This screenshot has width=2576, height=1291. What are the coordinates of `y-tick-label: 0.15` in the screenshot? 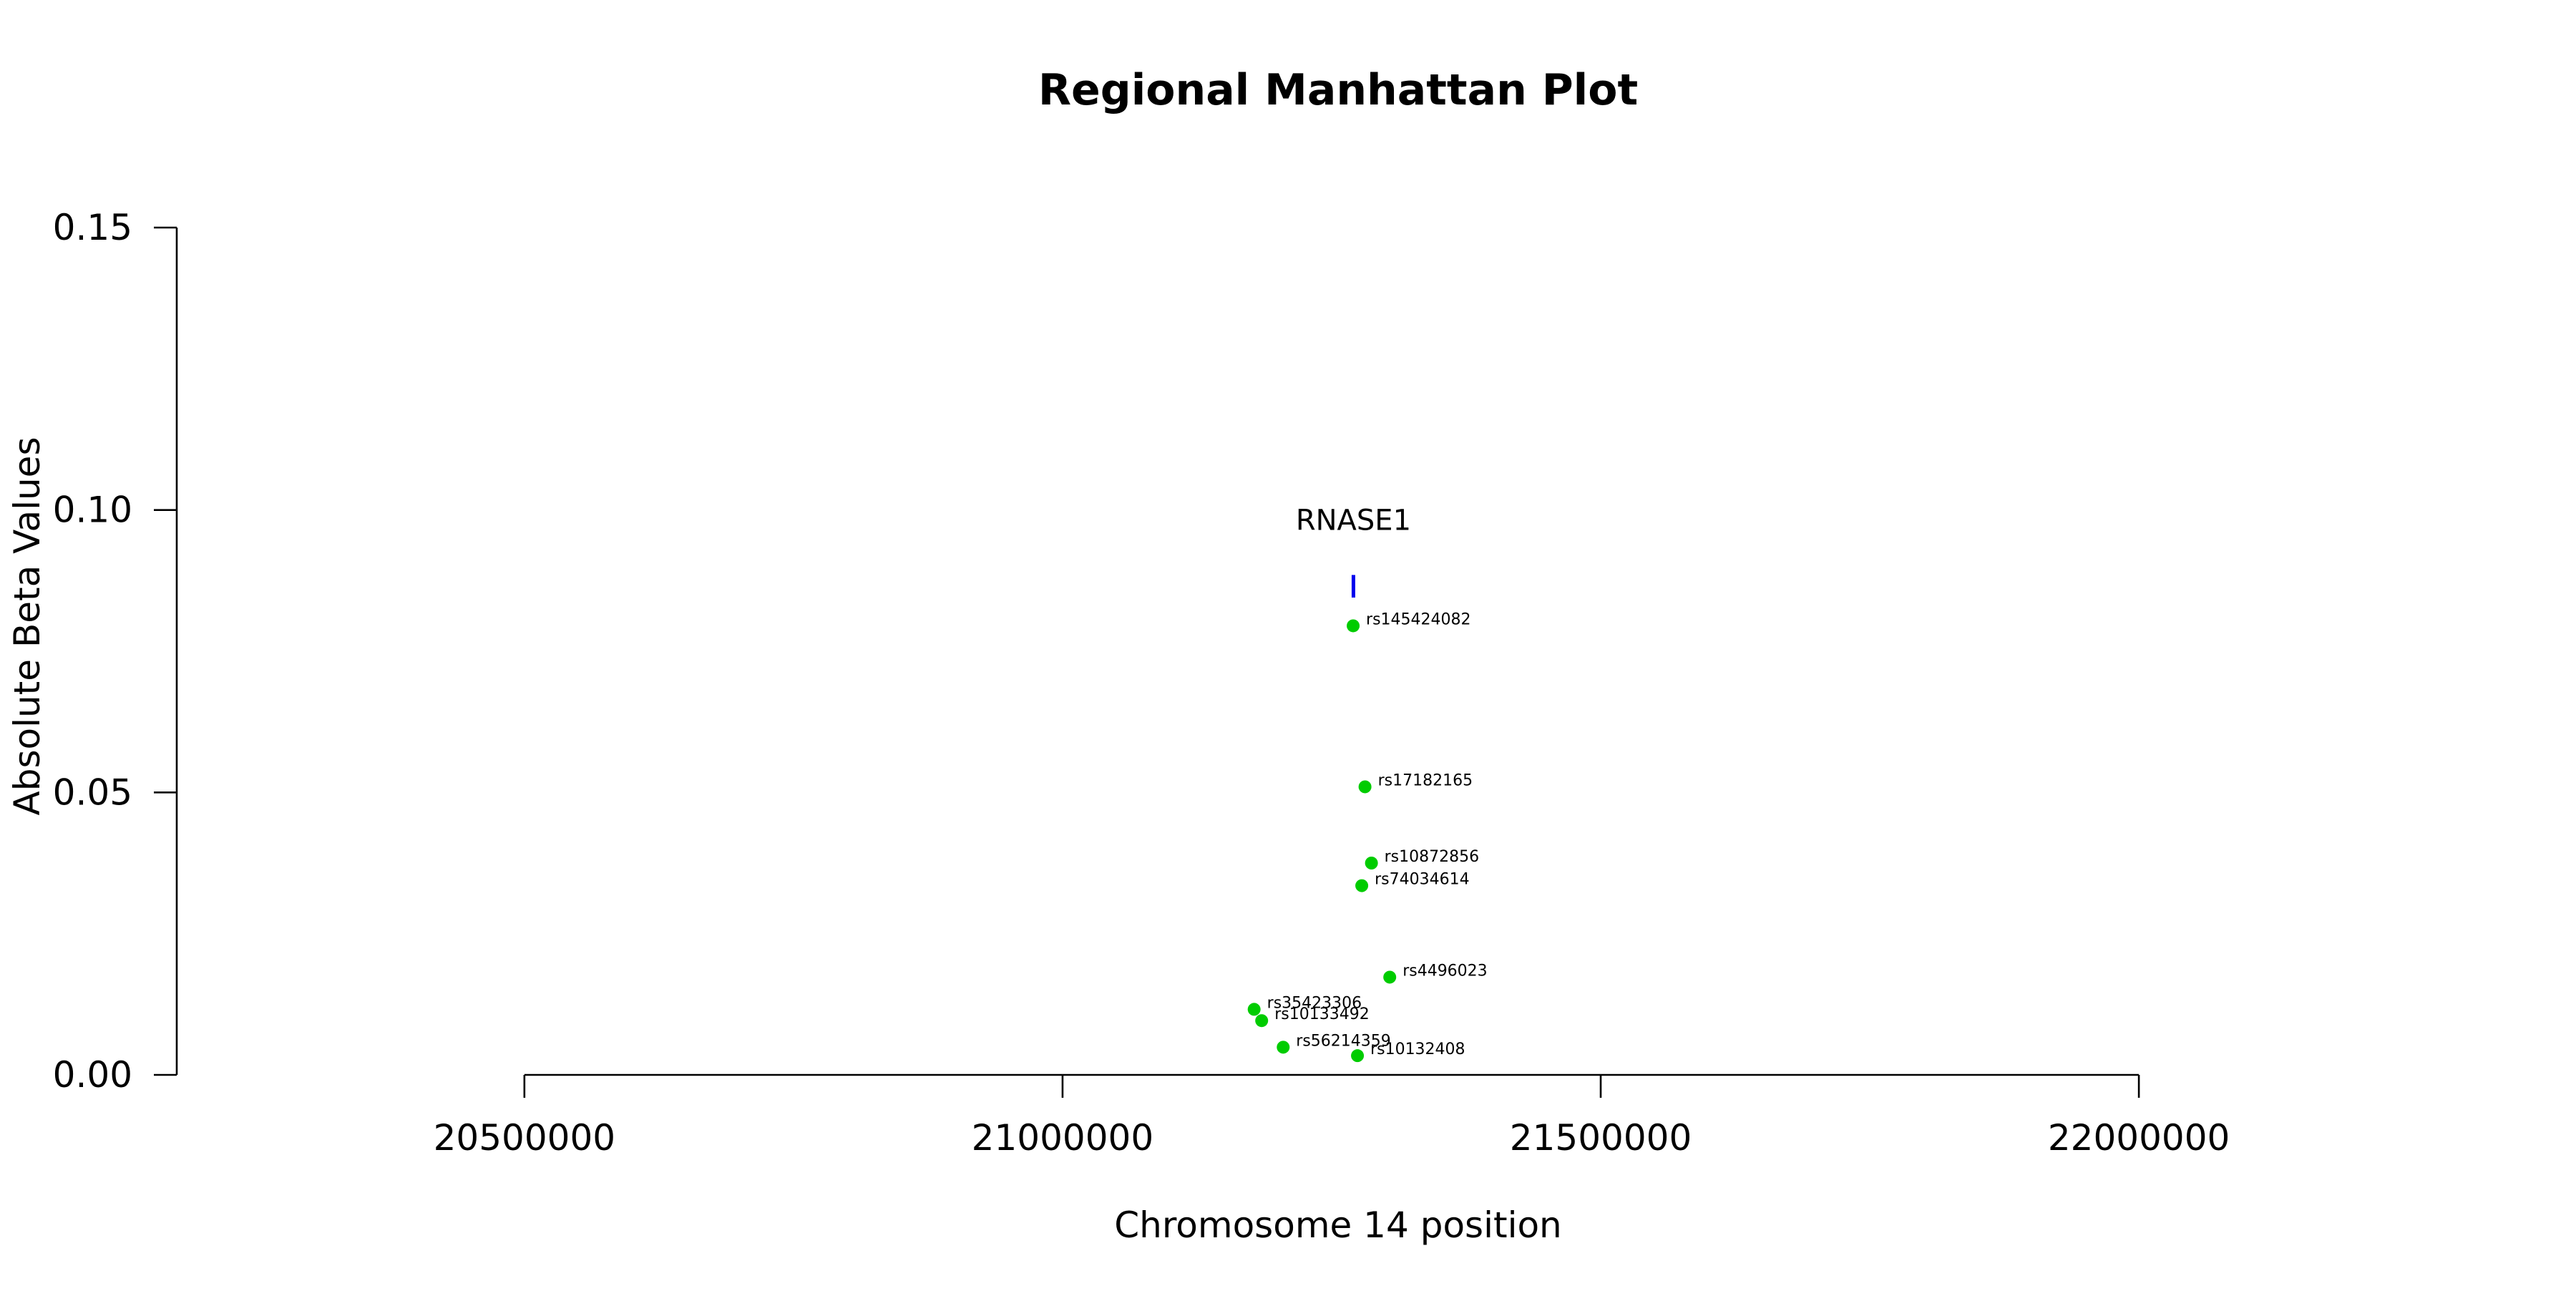 It's located at (92, 227).